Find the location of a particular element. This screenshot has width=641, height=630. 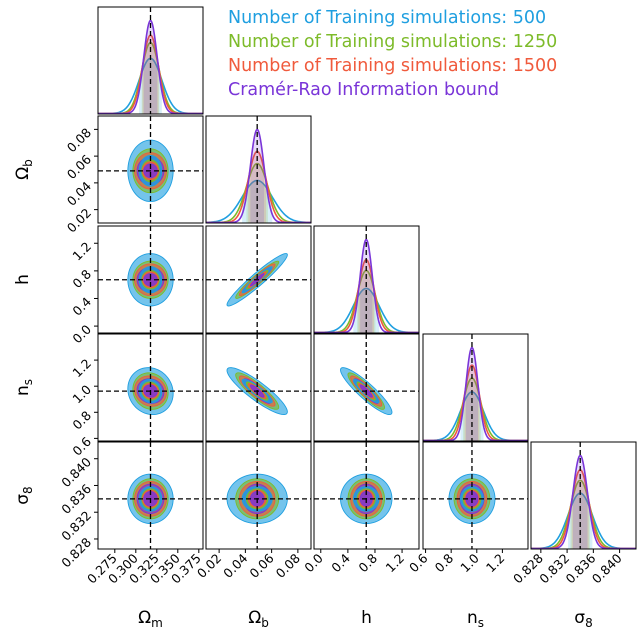

y-axis-label-3: ns is located at coordinates (24, 387).